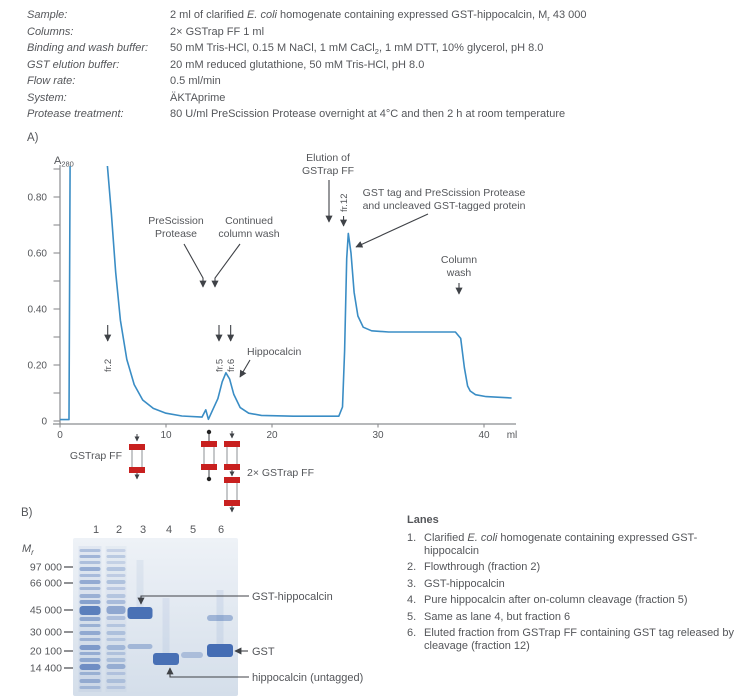  What do you see at coordinates (96, 456) in the screenshot?
I see `column-label: GSTrap FF` at bounding box center [96, 456].